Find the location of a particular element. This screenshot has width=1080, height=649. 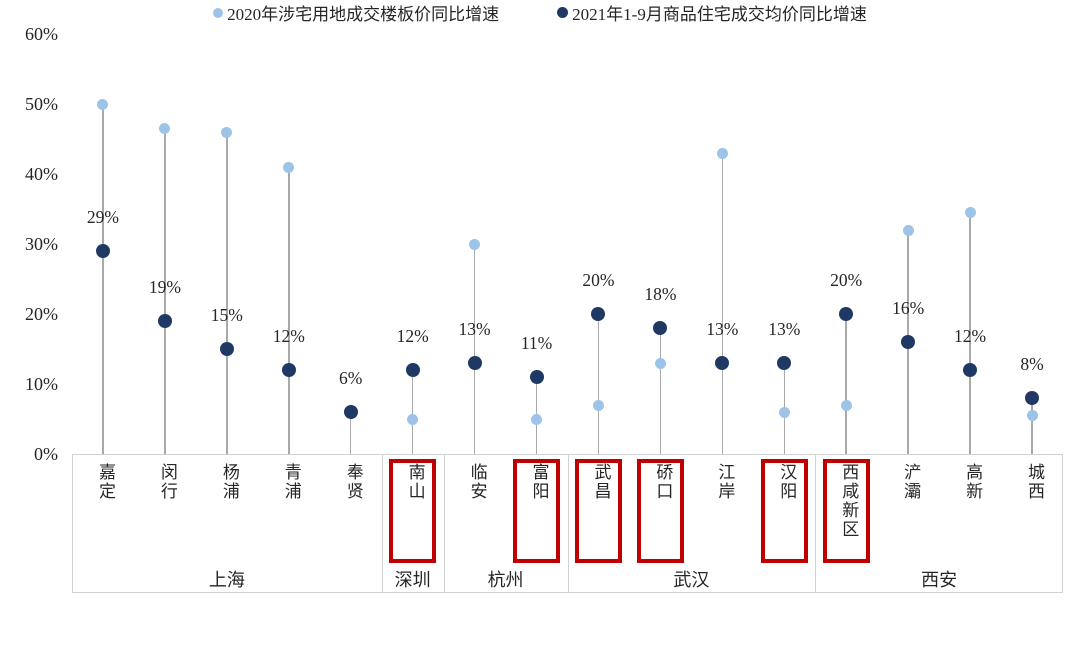

district-label: 城西 is located at coordinates (1035, 482).